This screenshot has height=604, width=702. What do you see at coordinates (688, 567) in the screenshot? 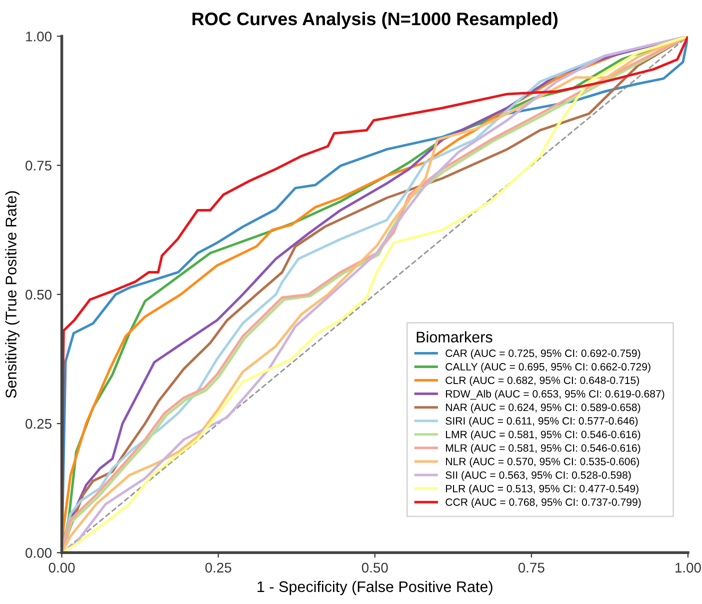
I see `x-tick-label: 1.00` at bounding box center [688, 567].